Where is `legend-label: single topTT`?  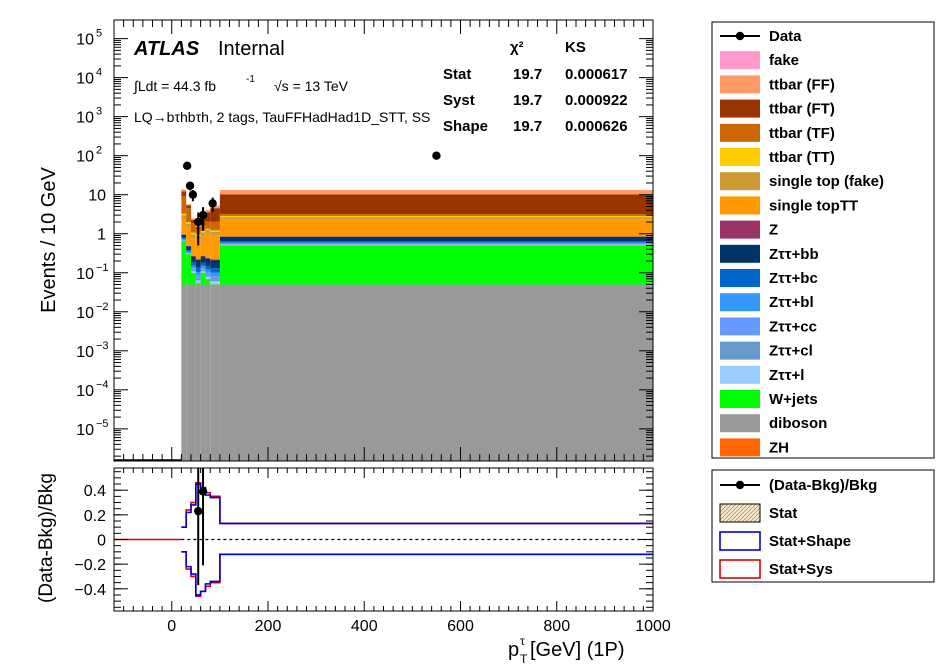 legend-label: single topTT is located at coordinates (813, 205).